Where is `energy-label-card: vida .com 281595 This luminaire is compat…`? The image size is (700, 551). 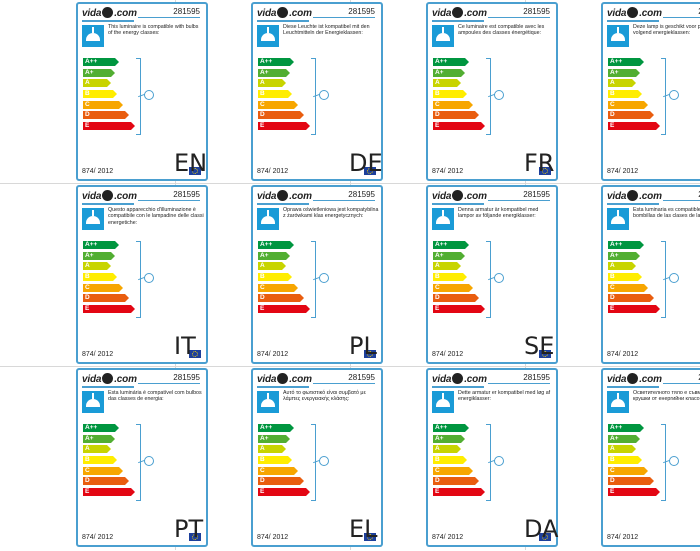 energy-label-card: vida .com 281595 This luminaire is compat… is located at coordinates (142, 91).